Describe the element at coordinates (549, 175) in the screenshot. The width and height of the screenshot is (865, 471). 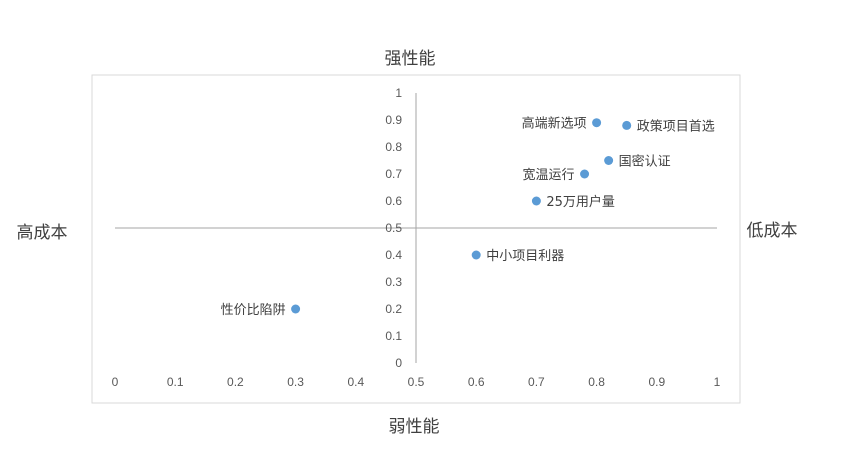
I see `data-point-label: 宽温运行` at that location.